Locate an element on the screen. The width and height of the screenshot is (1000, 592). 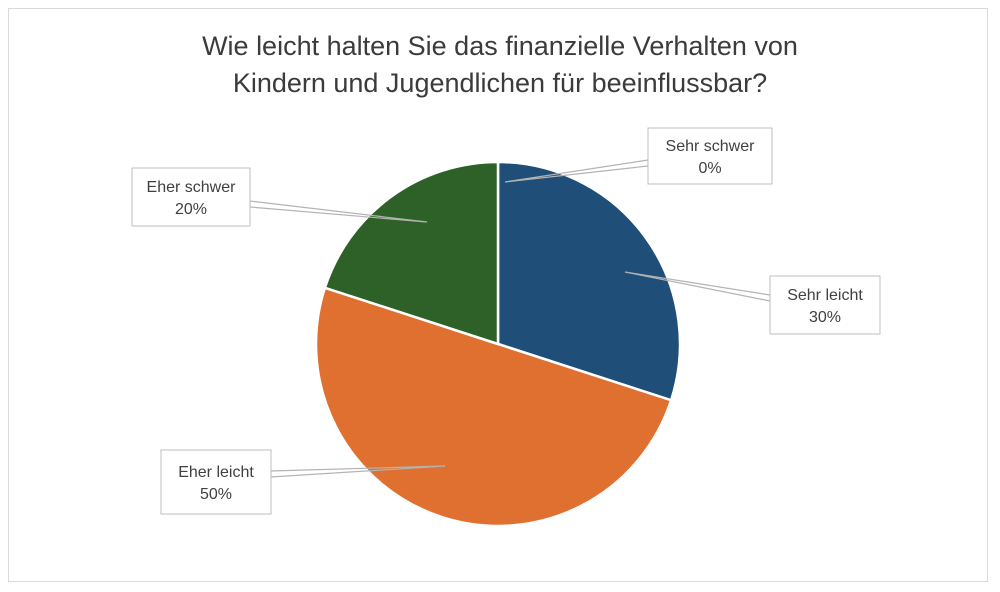
data-label-sehr-leicht: Sehr leicht 30% is located at coordinates (825, 305).